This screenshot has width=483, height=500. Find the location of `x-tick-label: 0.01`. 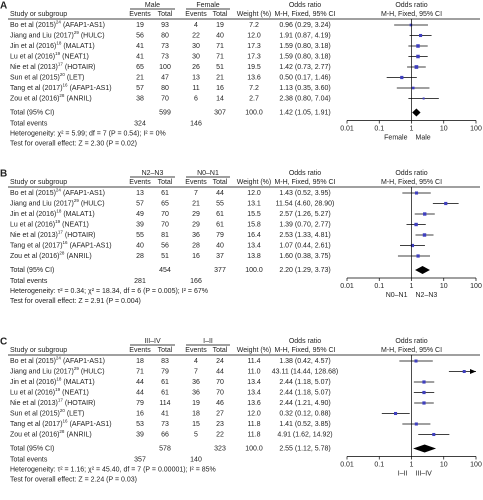

x-tick-label: 0.01 is located at coordinates (347, 128).